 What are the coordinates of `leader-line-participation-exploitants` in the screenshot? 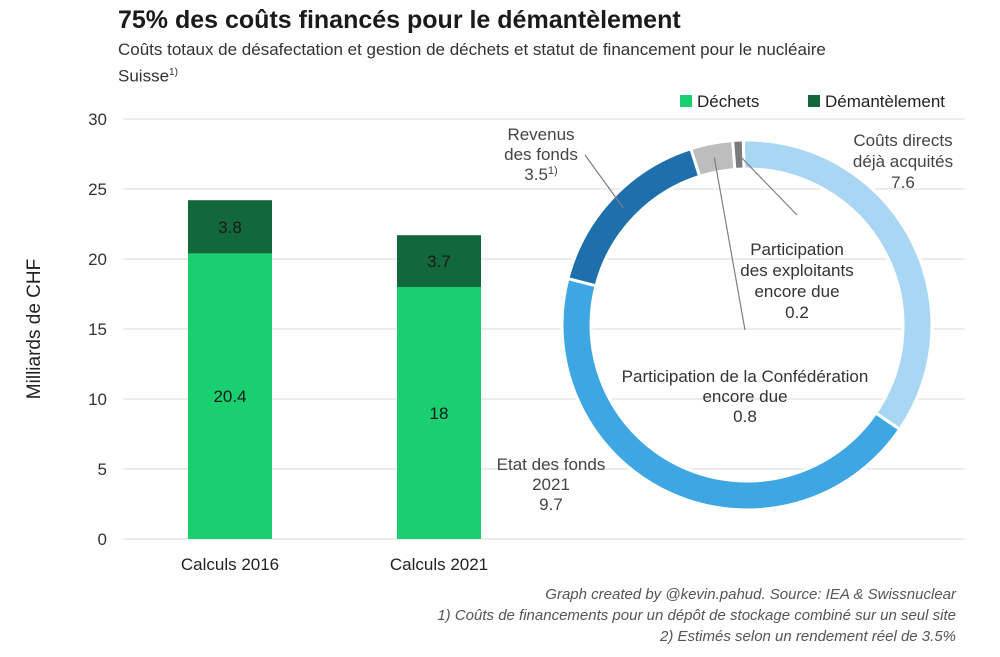 It's located at (768, 185).